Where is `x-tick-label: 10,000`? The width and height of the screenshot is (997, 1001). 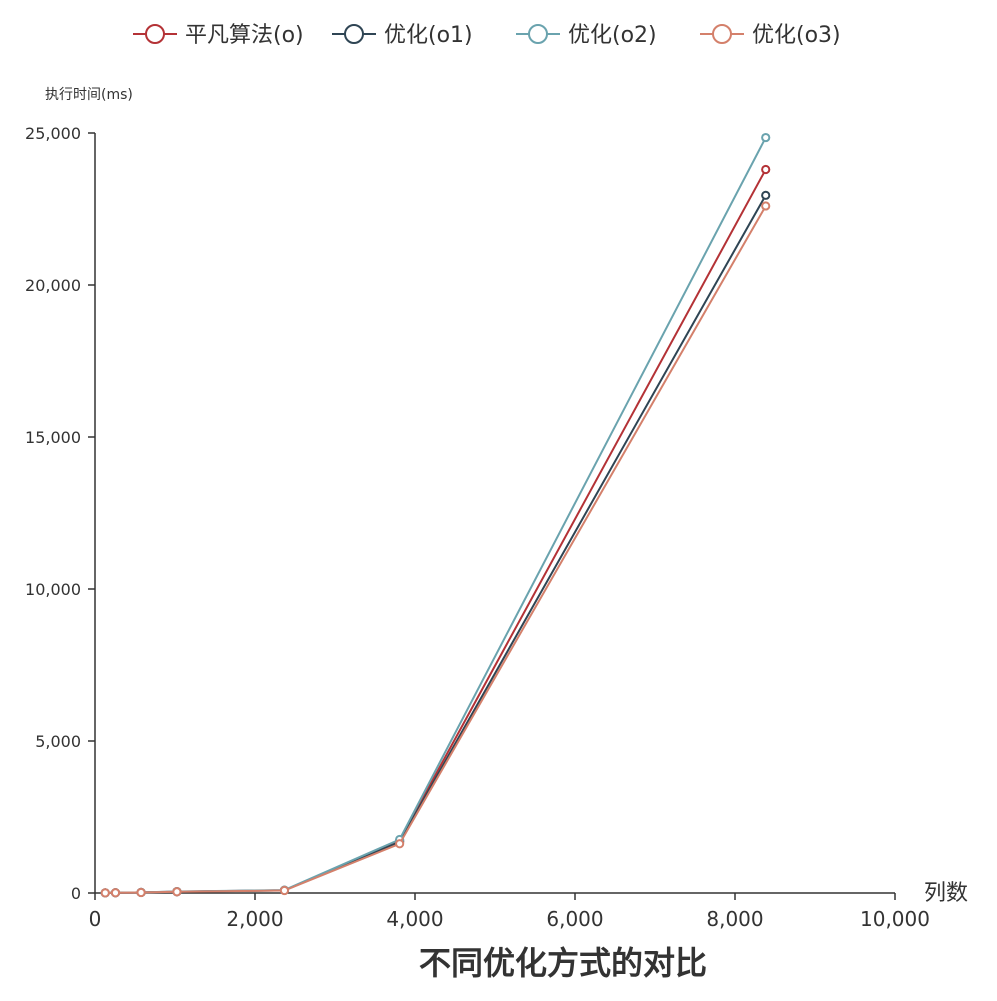 x-tick-label: 10,000 is located at coordinates (895, 919).